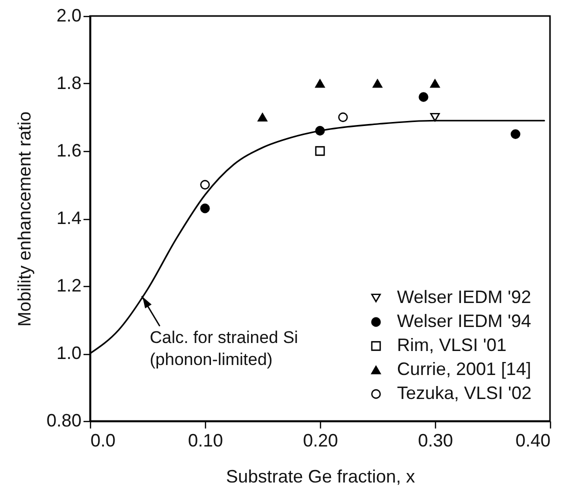 Image resolution: width=587 pixels, height=499 pixels. I want to click on legend-label: Welser IEDM '92, so click(464, 297).